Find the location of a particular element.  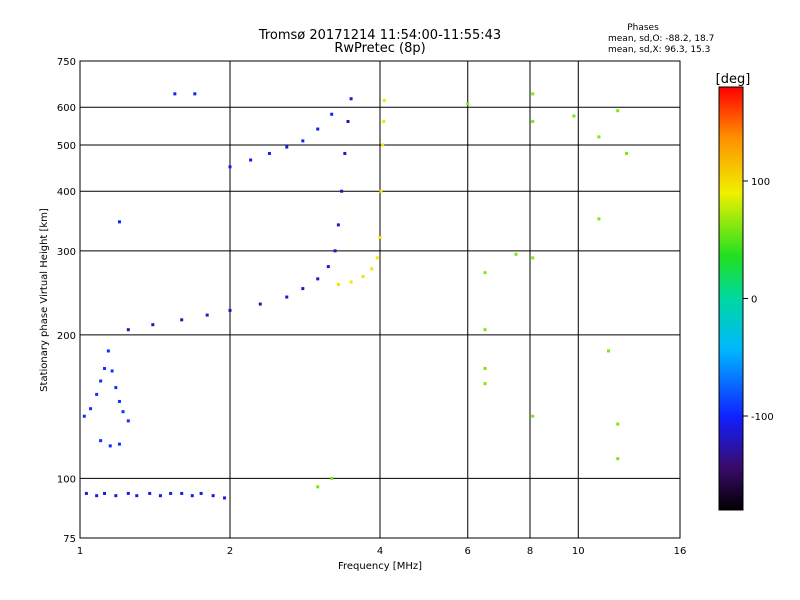

x-tick-label: 6 is located at coordinates (468, 551).